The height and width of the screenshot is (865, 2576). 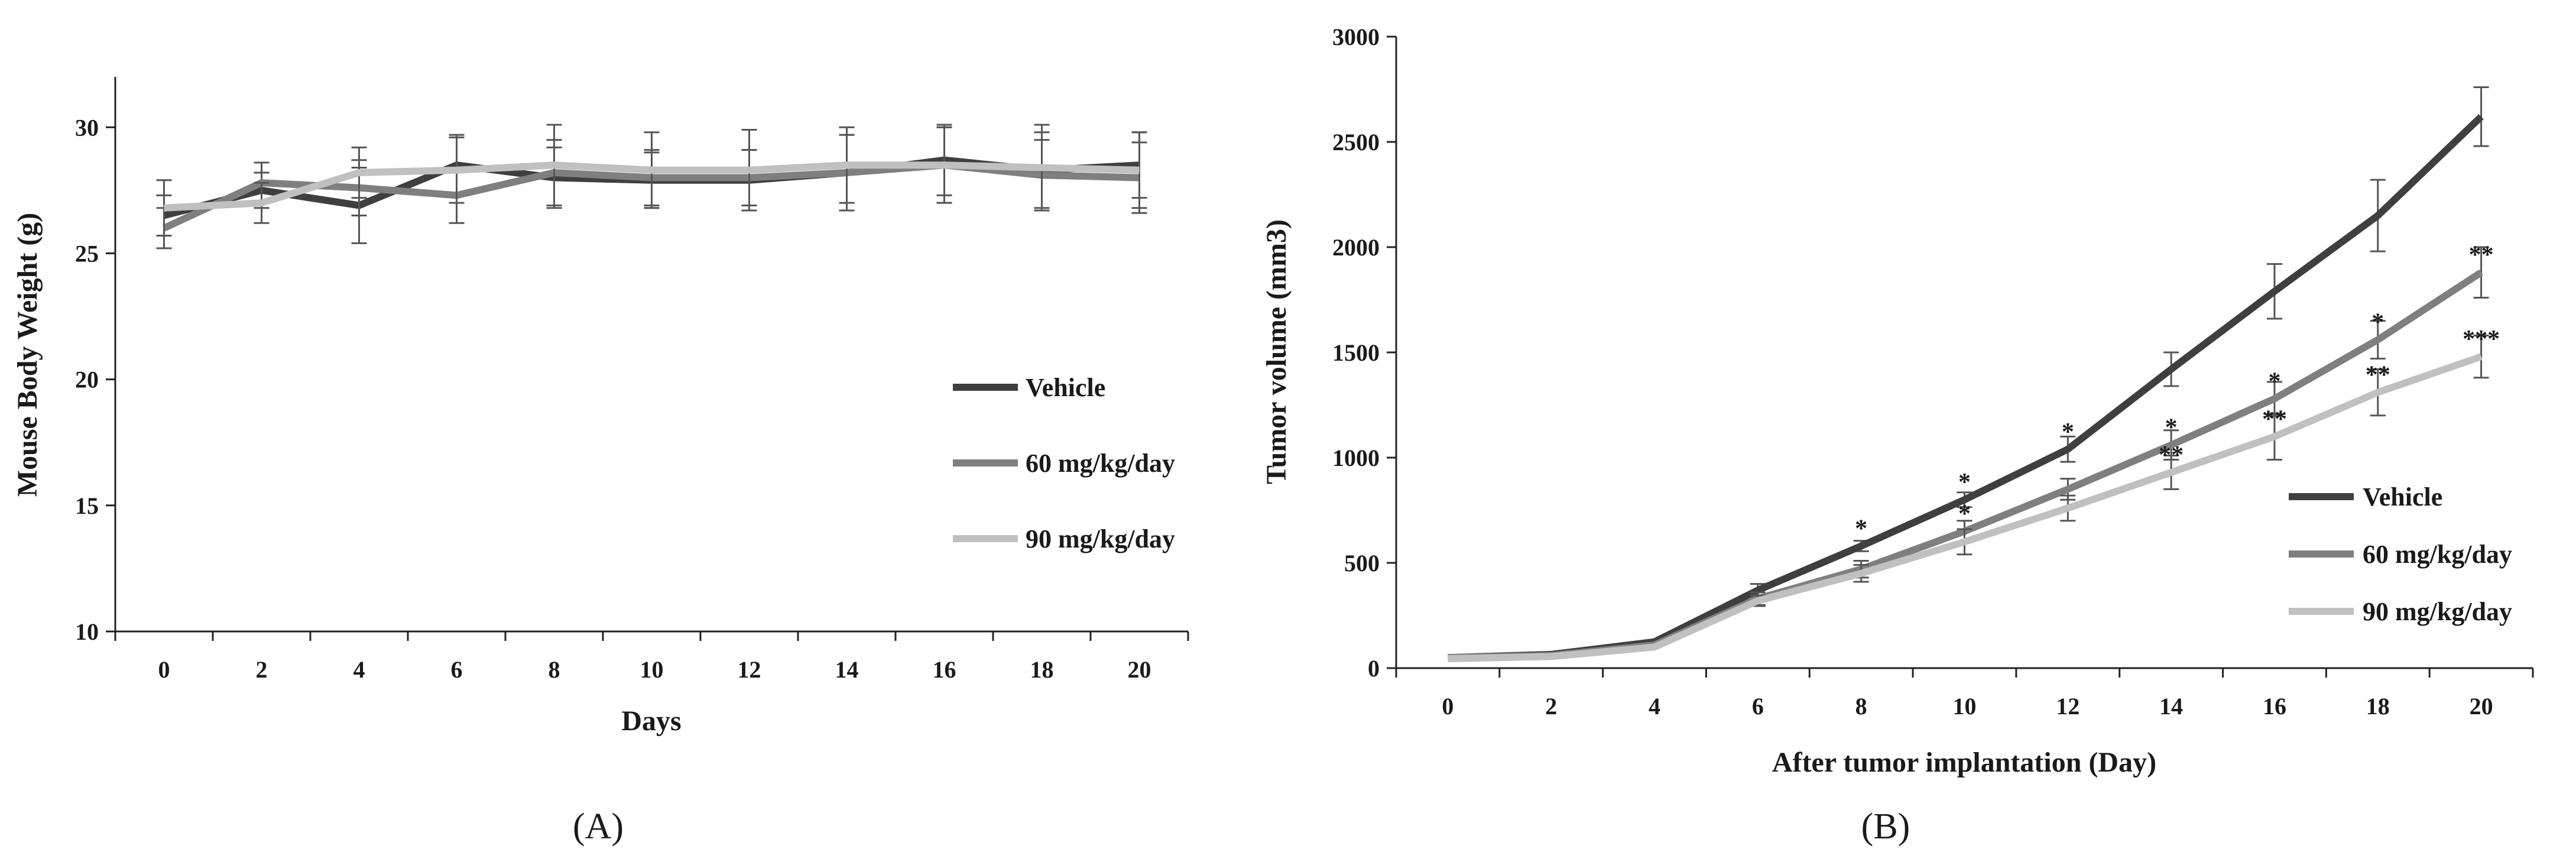 I want to click on panel-a-label: (A), so click(x=598, y=826).